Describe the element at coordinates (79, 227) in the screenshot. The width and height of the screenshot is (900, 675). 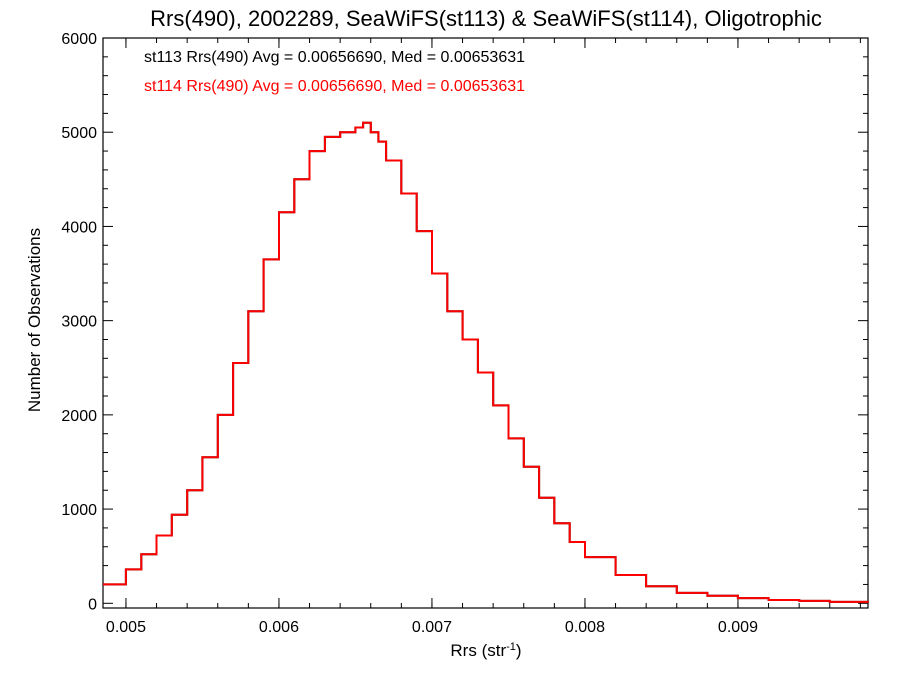
I see `y-tick-label: 4000` at that location.